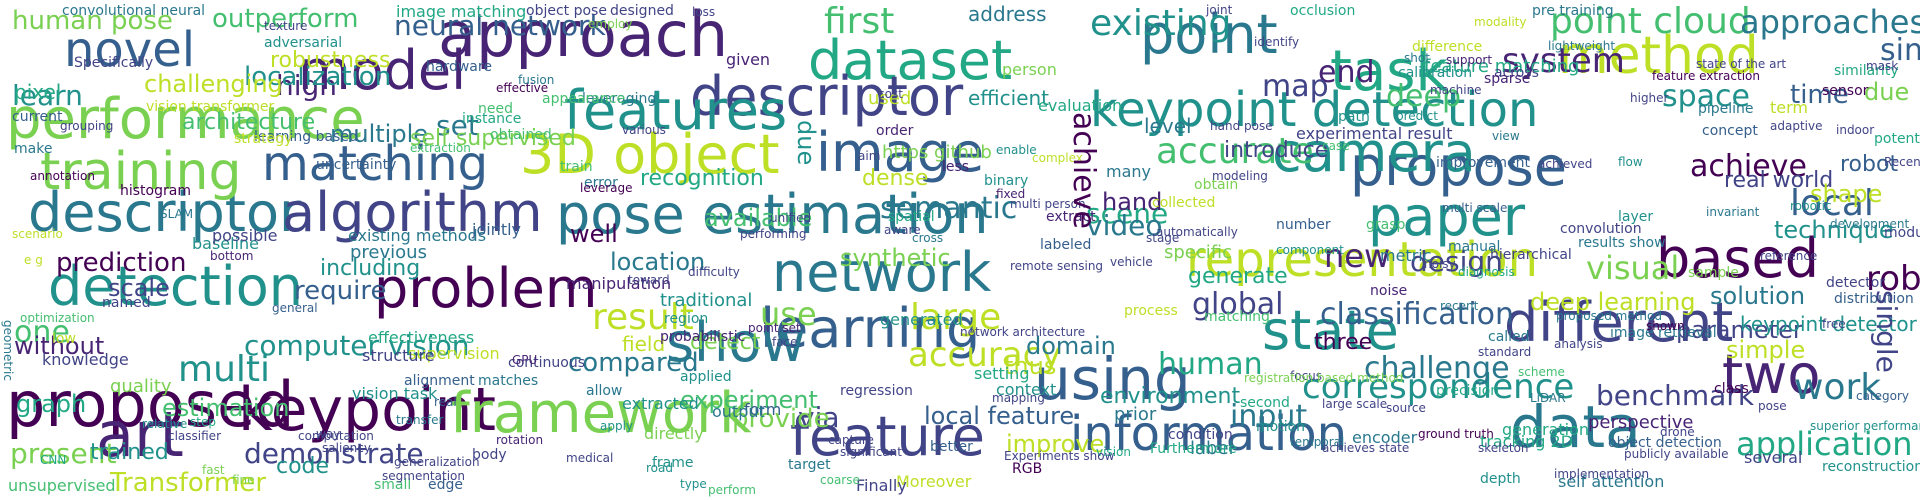 The height and width of the screenshot is (500, 1920). Describe the element at coordinates (870, 328) in the screenshot. I see `word: learning` at that location.